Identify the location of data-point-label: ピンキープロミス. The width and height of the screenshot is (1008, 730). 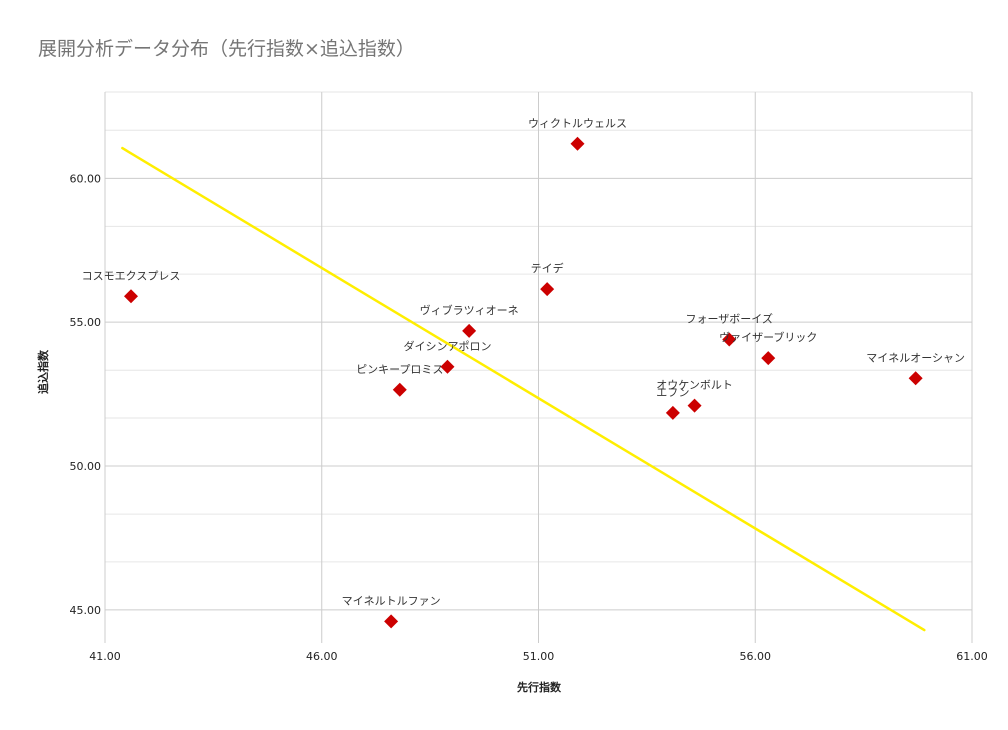
(399, 369).